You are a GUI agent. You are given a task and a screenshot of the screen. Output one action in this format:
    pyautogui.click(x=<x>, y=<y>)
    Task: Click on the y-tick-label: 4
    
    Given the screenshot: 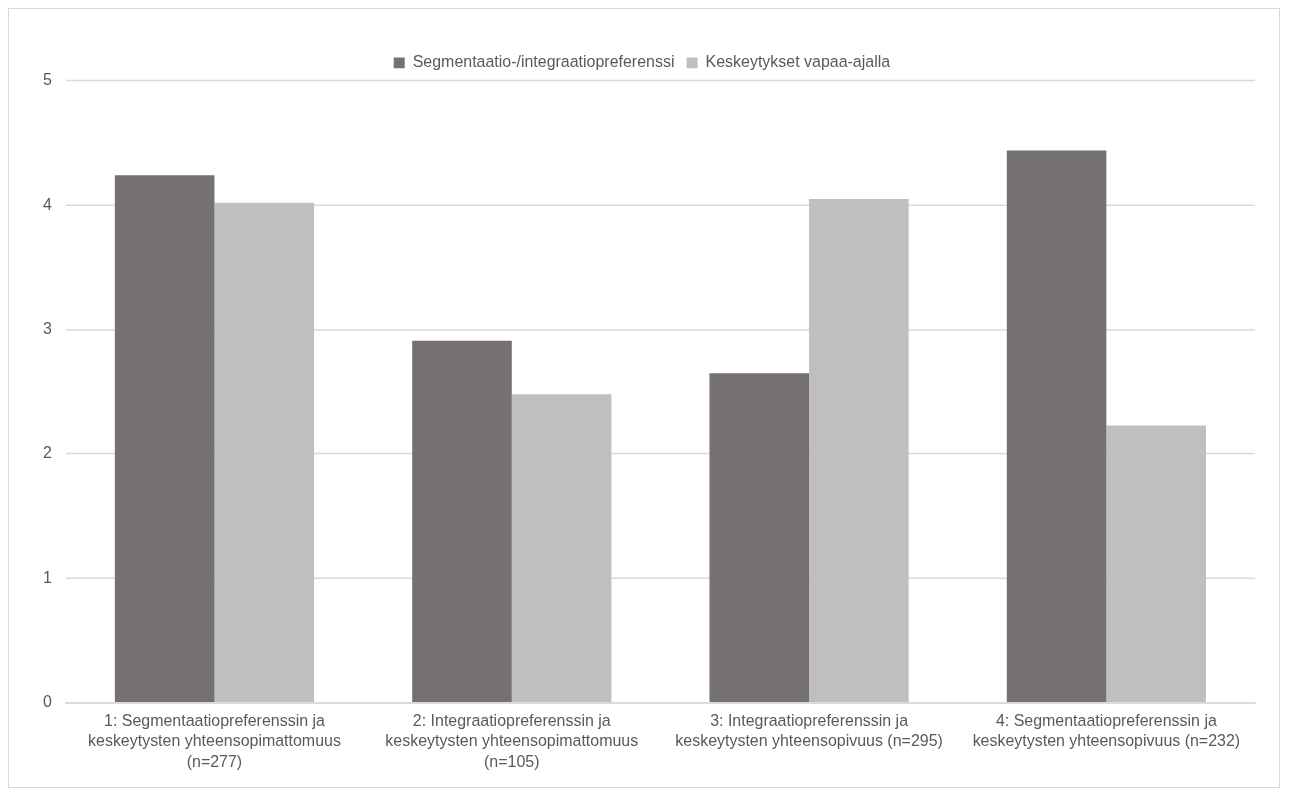 What is the action you would take?
    pyautogui.click(x=47, y=204)
    